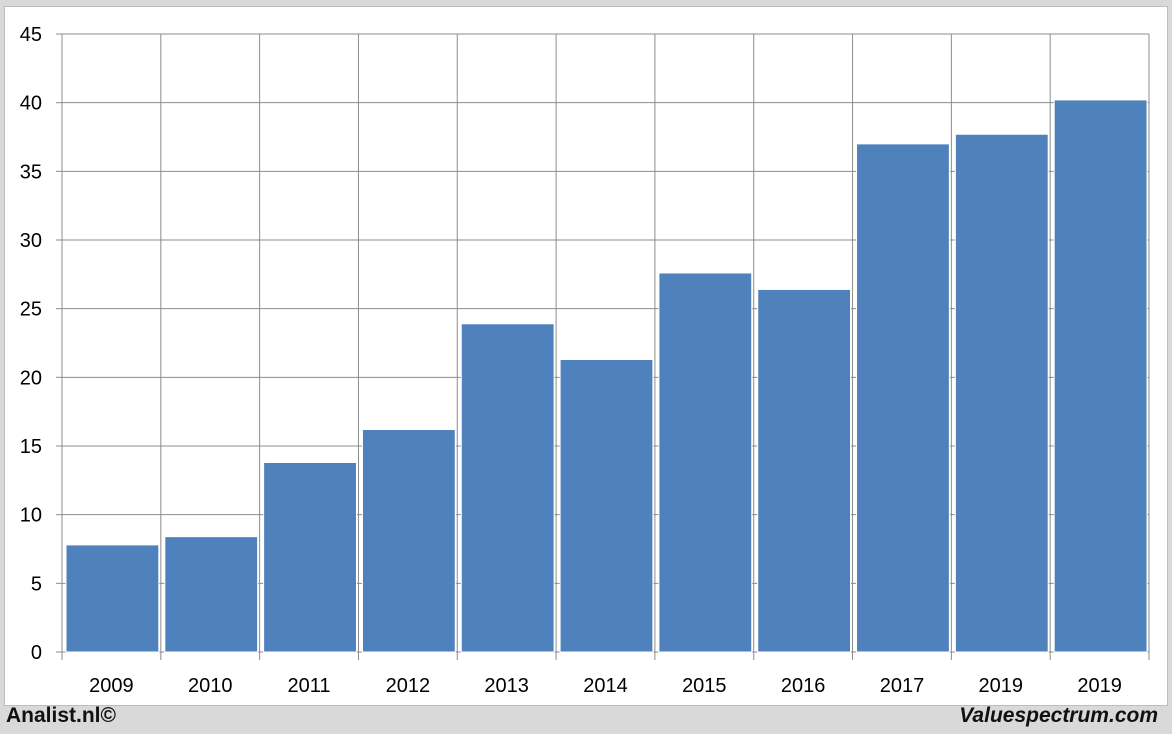  I want to click on y-tick-label: 0, so click(36, 653).